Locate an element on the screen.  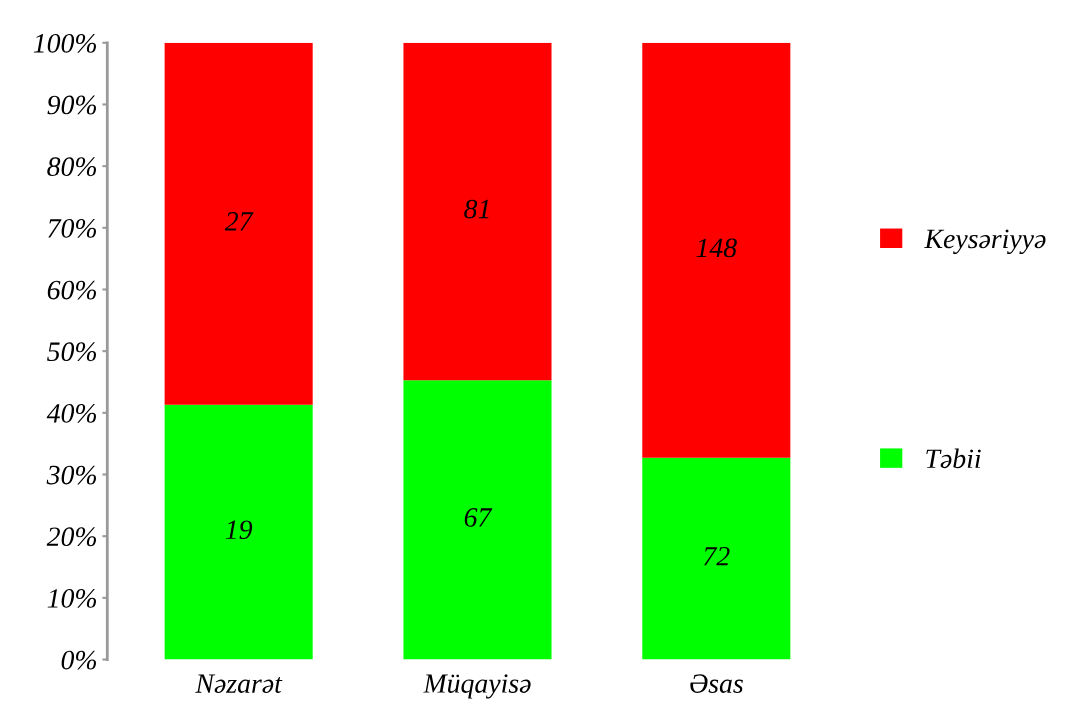
annotation: 72 is located at coordinates (717, 556).